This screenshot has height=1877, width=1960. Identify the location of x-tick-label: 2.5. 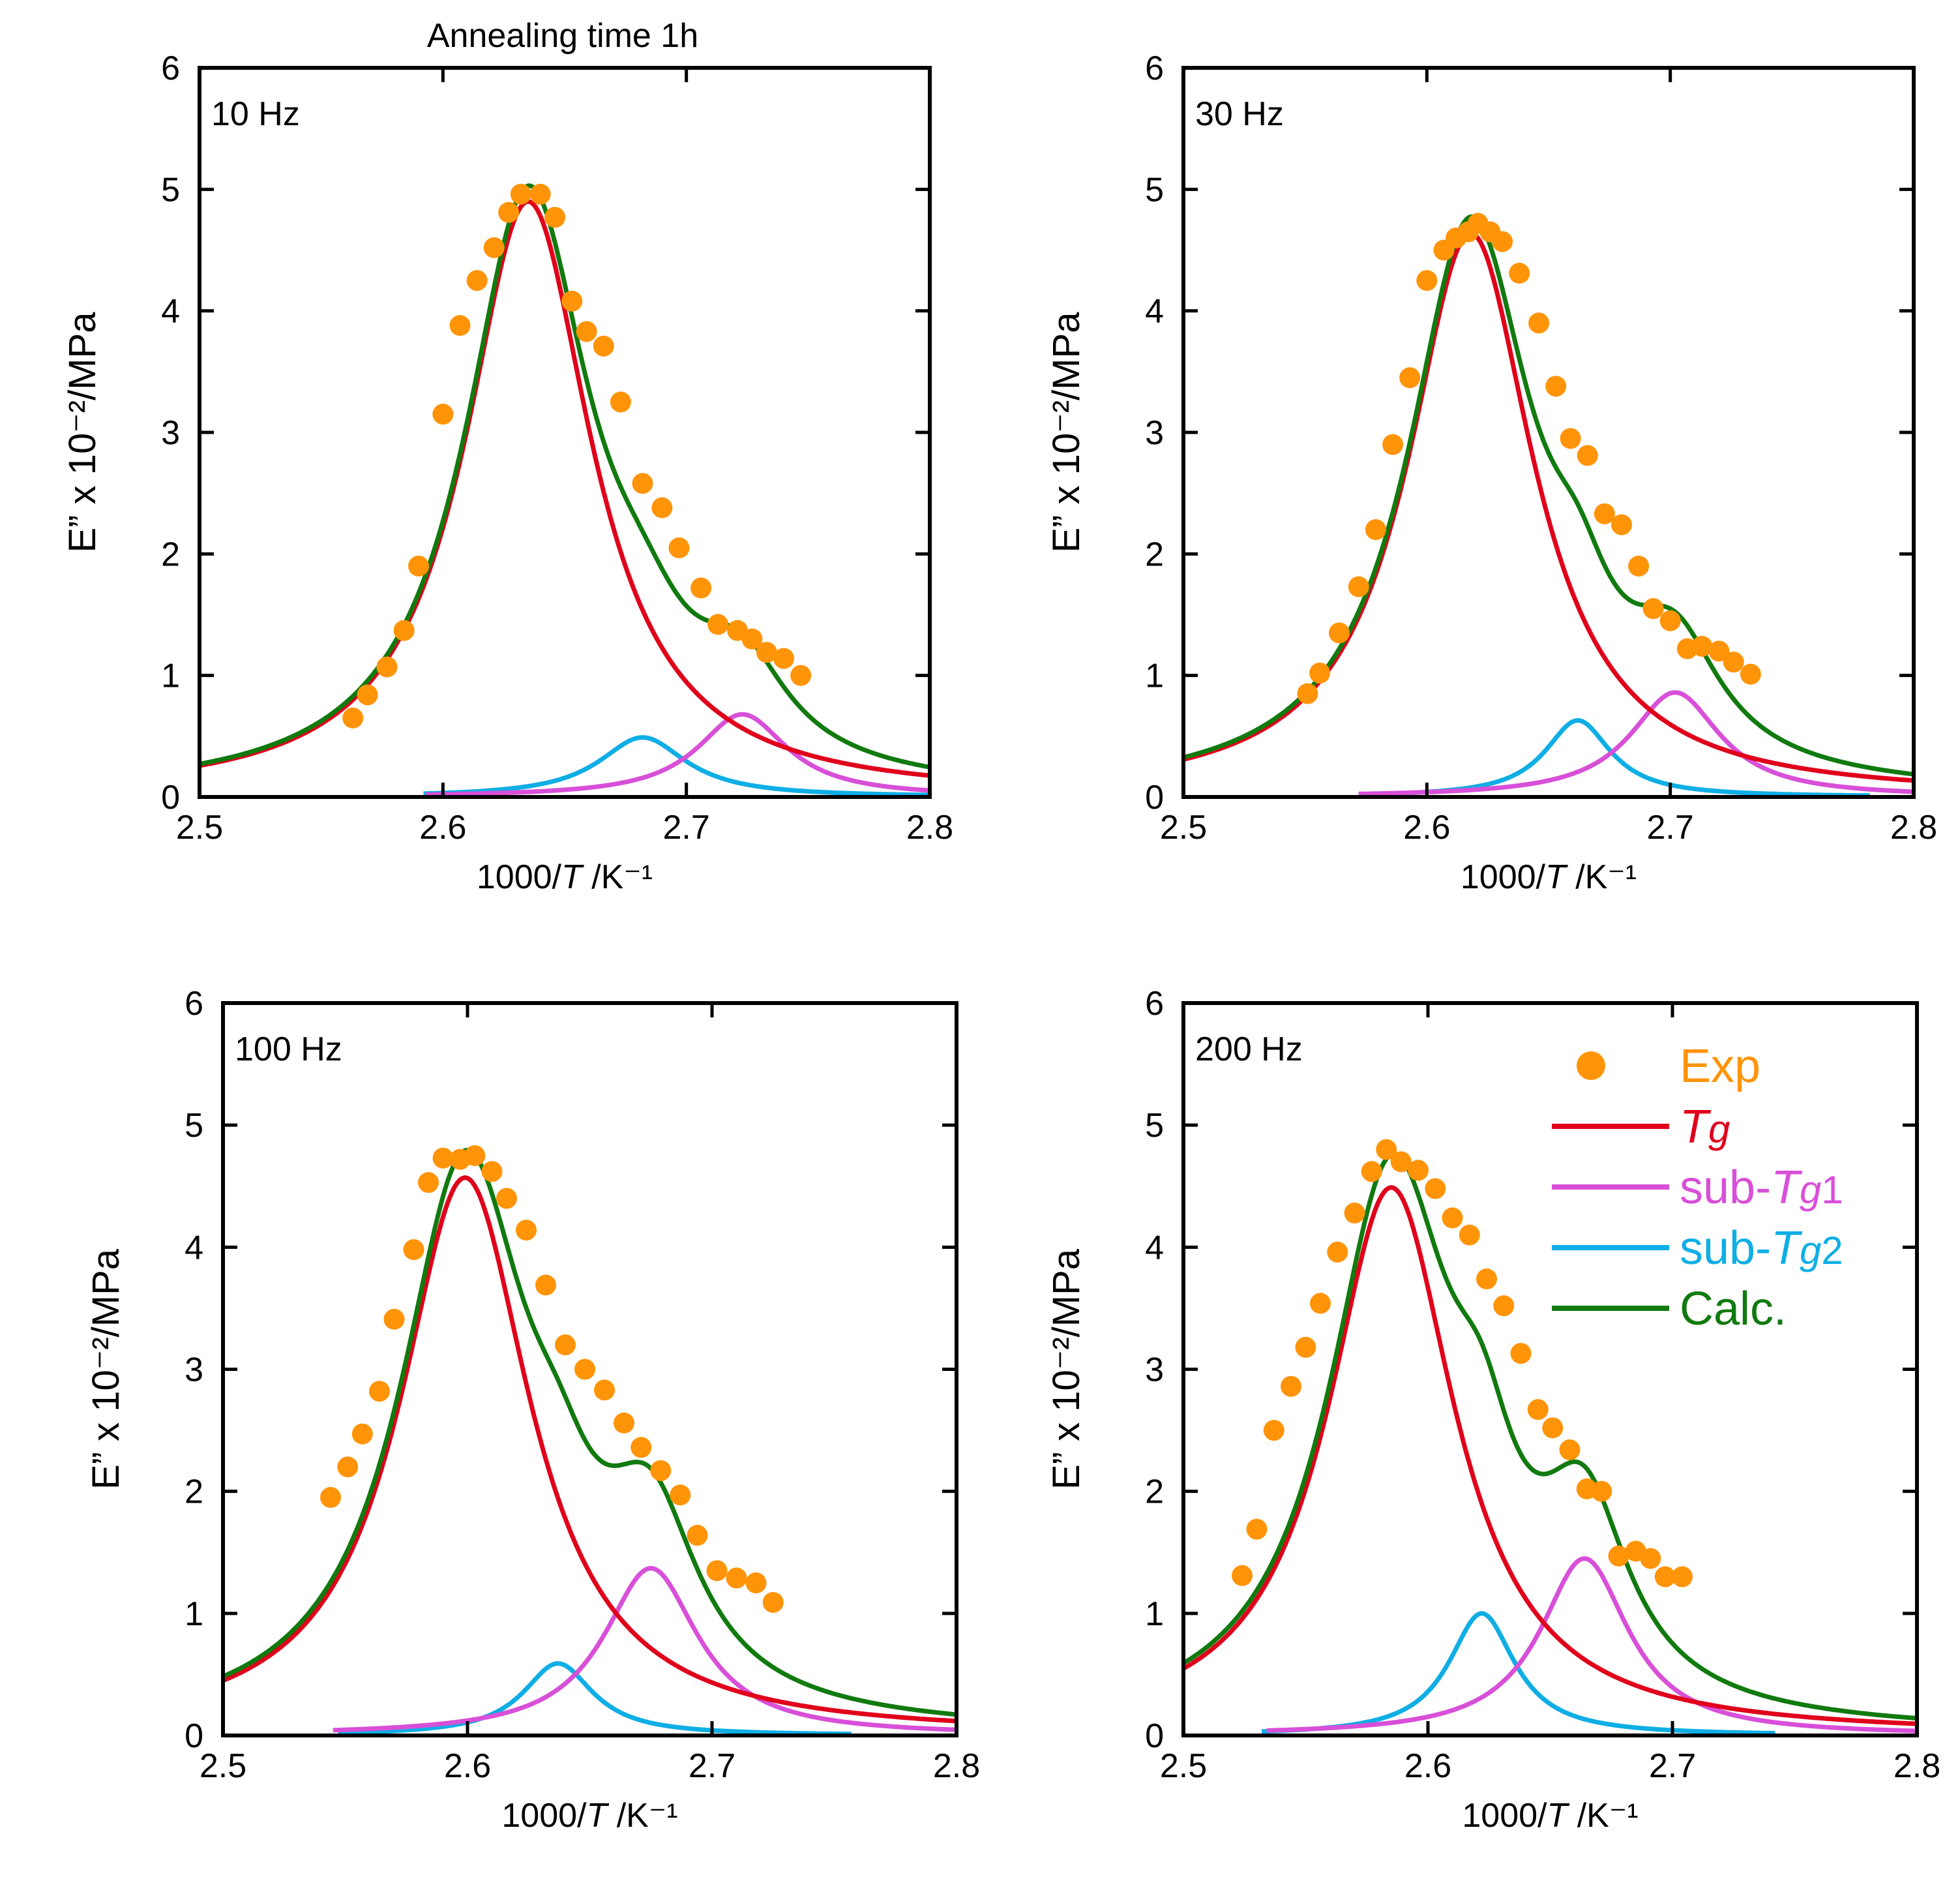
(223, 1766).